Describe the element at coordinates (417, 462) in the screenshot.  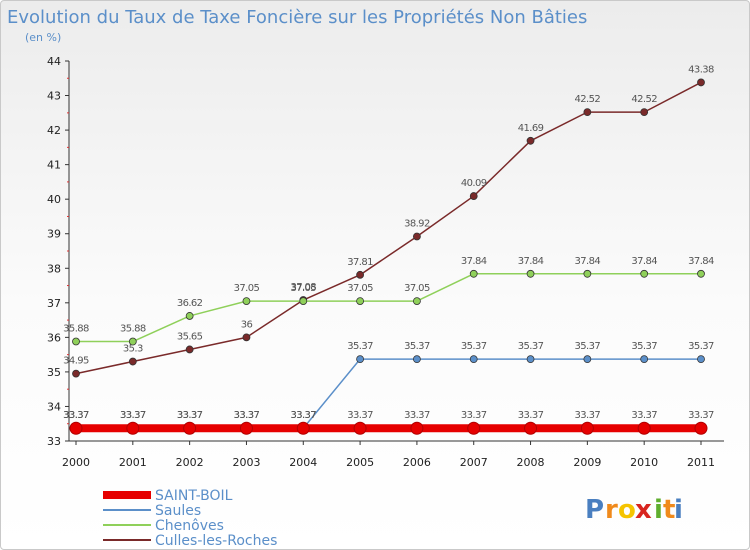
I see `x-tick-label: 2006` at that location.